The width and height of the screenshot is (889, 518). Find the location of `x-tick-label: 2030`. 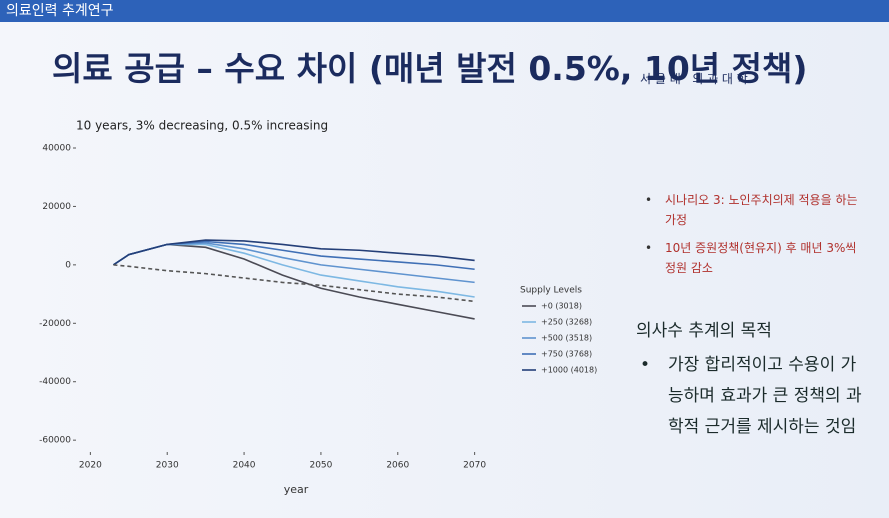

x-tick-label: 2030 is located at coordinates (167, 466).